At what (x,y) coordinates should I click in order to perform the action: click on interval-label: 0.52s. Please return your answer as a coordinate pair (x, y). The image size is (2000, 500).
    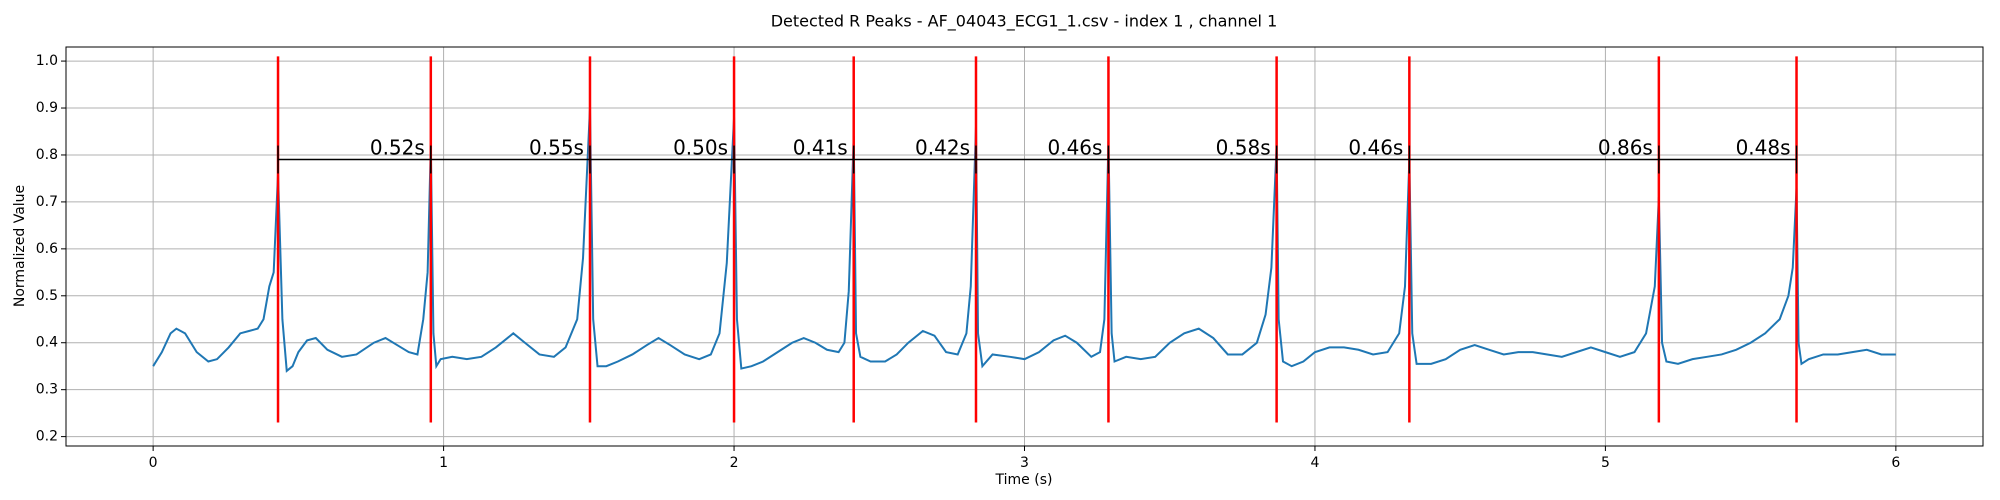
    Looking at the image, I should click on (397, 148).